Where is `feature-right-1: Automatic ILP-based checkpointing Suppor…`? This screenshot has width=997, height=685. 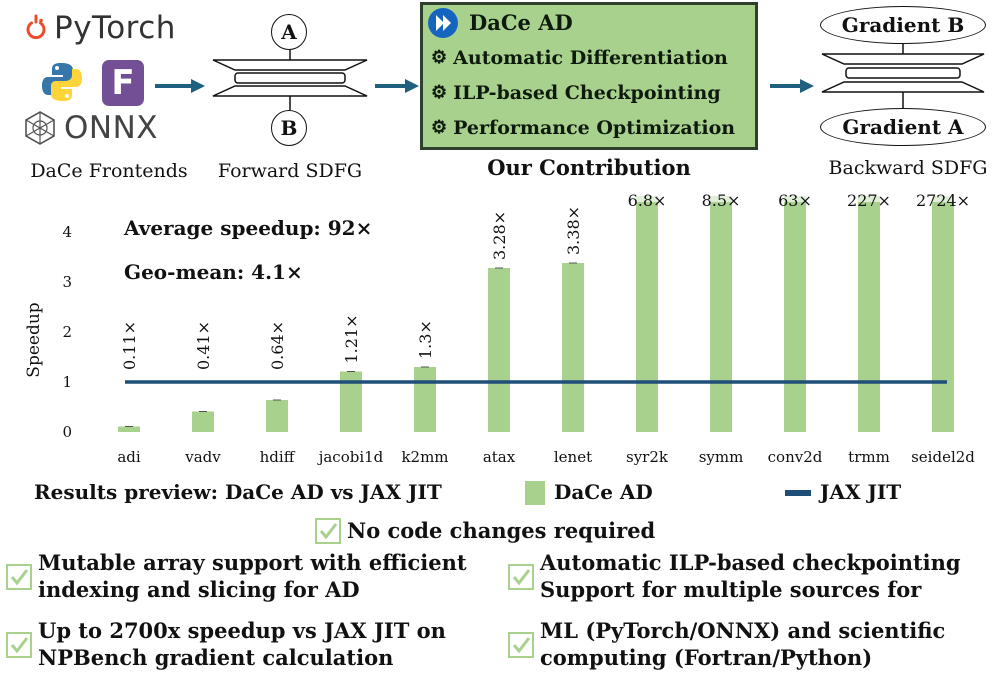
feature-right-1: Automatic ILP-based checkpointing Suppor… is located at coordinates (734, 576).